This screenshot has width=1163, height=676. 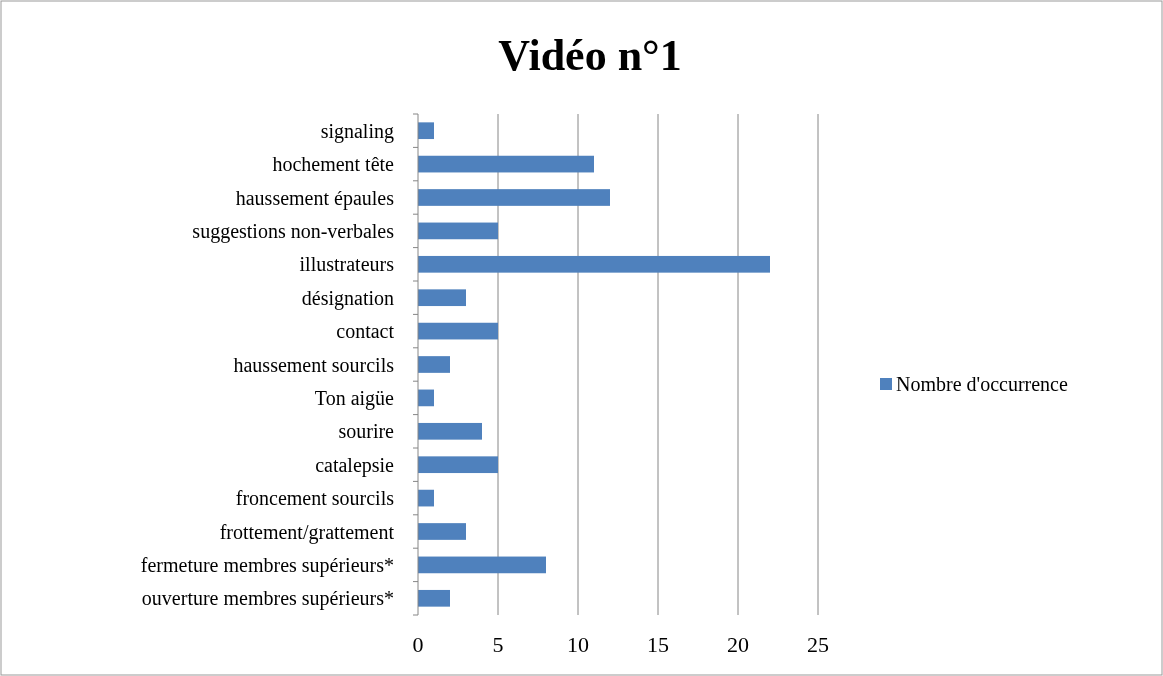 I want to click on legend-label: Nombre d'occurrence, so click(x=982, y=384).